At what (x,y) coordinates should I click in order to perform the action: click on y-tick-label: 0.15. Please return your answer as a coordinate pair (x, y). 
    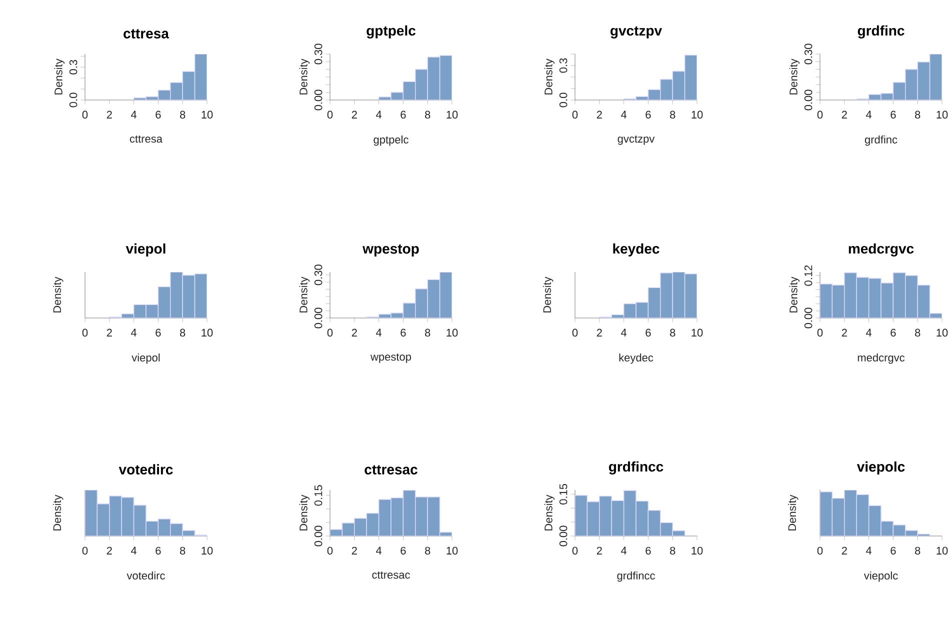
    Looking at the image, I should click on (563, 494).